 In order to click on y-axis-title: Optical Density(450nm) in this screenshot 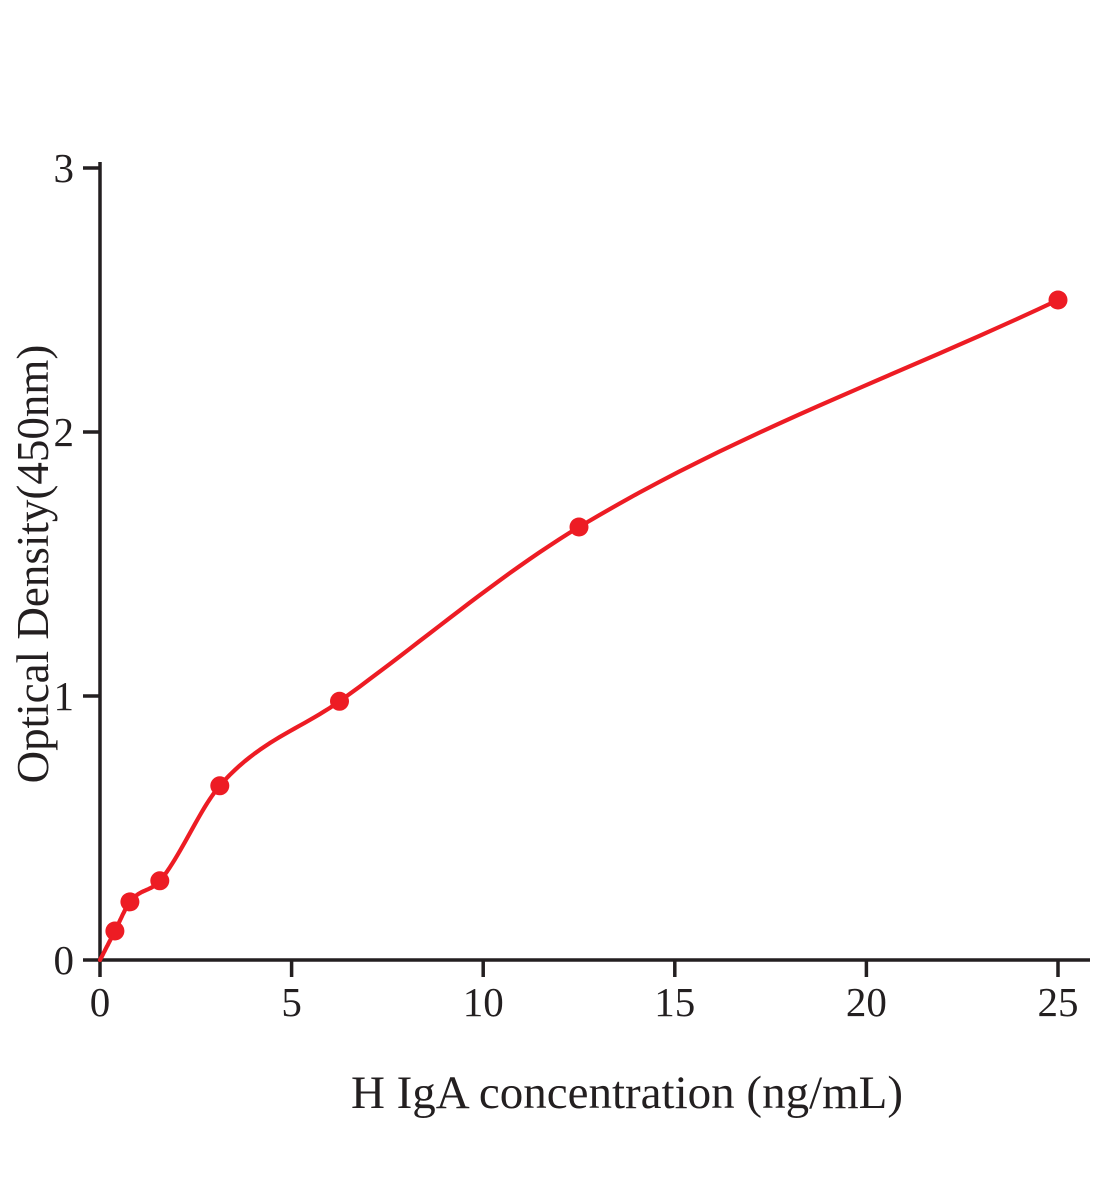, I will do `click(33, 564)`.